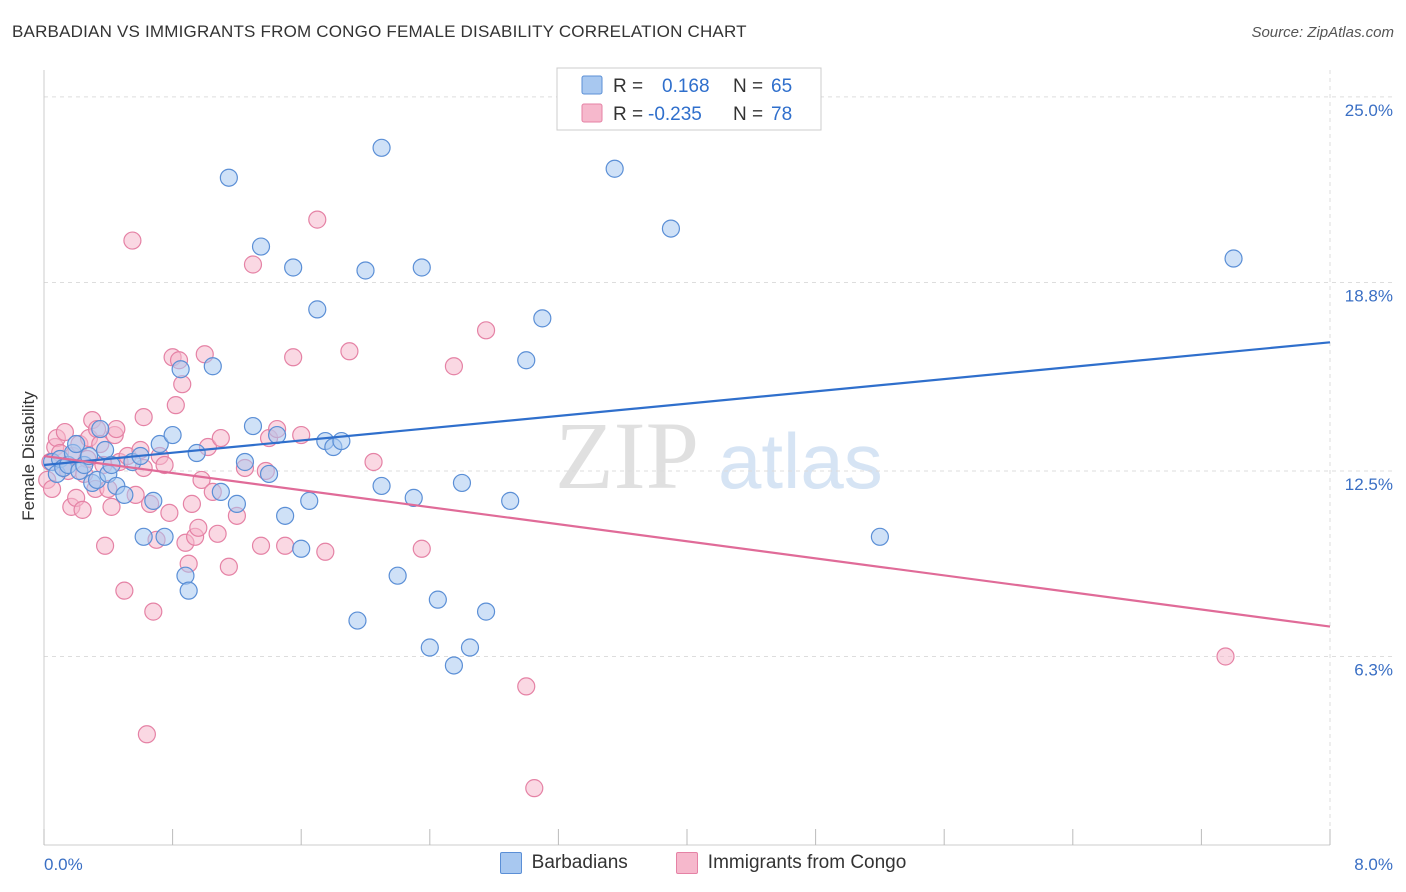 The width and height of the screenshot is (1406, 892). I want to click on legend-n-value-b: 78, so click(781, 114).